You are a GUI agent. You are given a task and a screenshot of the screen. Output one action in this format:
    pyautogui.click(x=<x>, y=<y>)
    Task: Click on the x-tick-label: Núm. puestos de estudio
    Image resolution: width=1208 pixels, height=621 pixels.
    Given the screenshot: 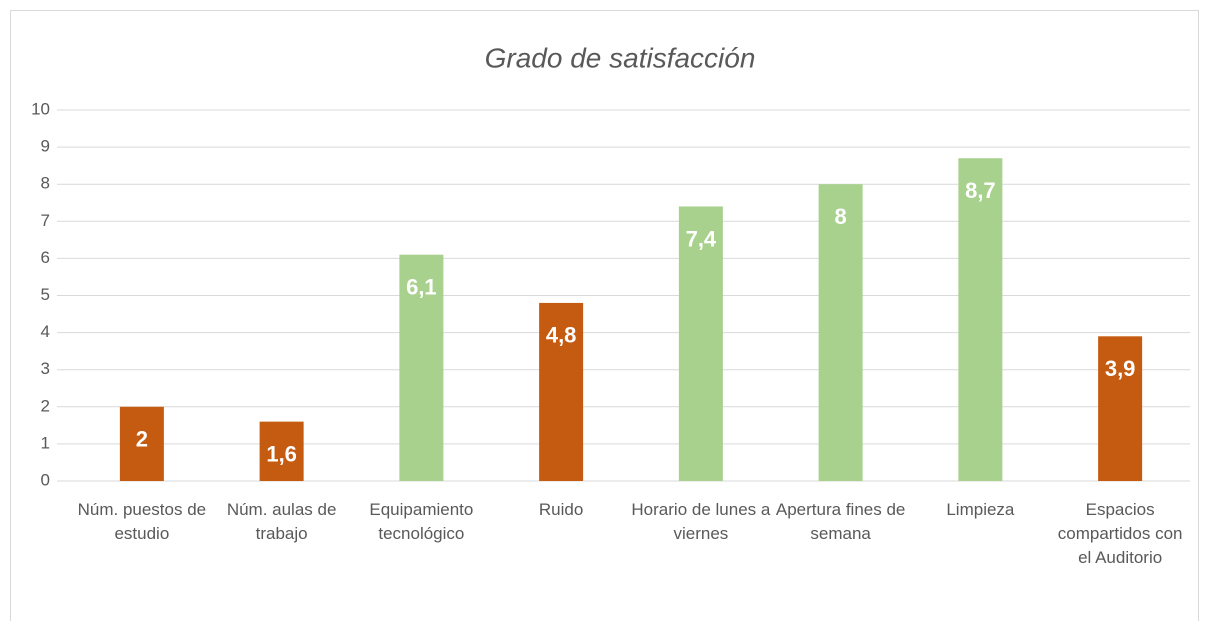 What is the action you would take?
    pyautogui.click(x=142, y=521)
    